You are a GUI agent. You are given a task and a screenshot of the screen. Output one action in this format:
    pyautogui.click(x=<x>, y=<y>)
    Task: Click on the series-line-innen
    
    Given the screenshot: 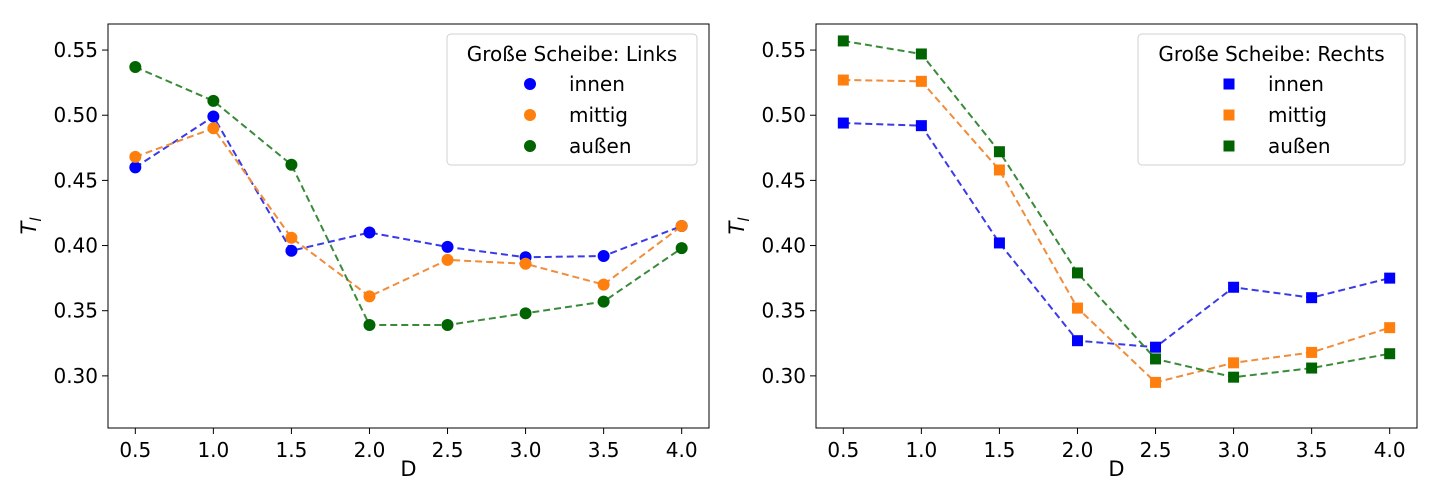 What is the action you would take?
    pyautogui.click(x=408, y=187)
    